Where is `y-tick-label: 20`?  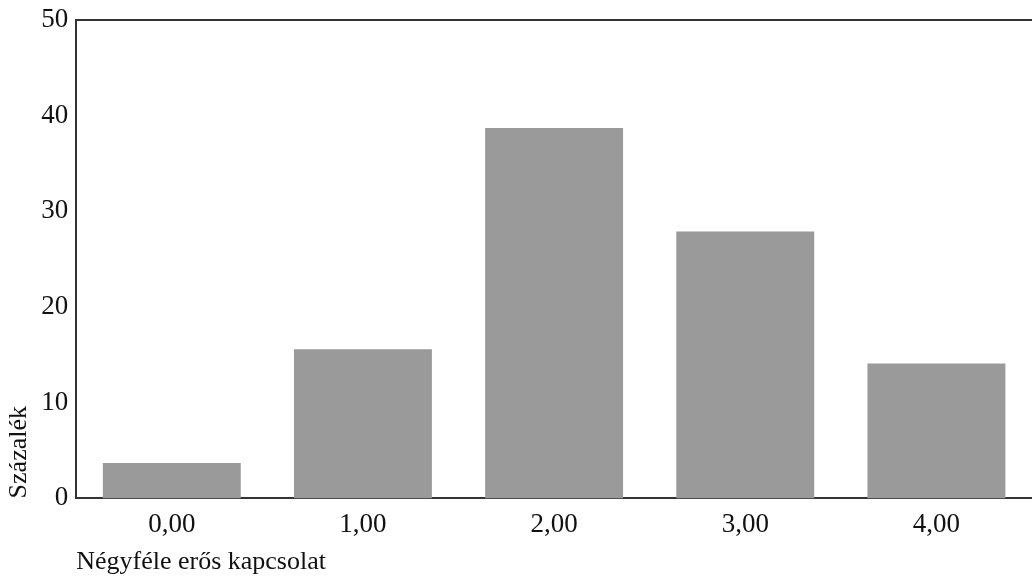 y-tick-label: 20 is located at coordinates (55, 305).